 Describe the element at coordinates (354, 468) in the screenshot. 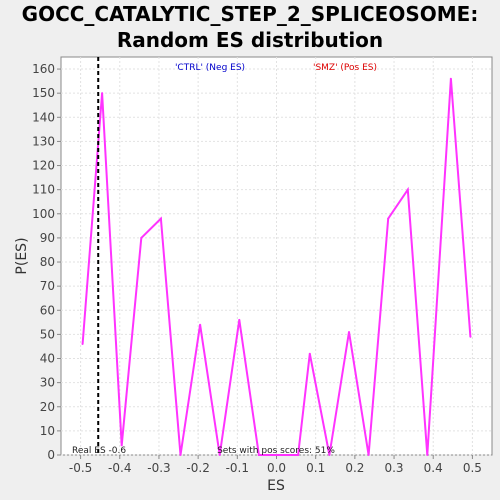

I see `x-tick-label: 0.2` at that location.